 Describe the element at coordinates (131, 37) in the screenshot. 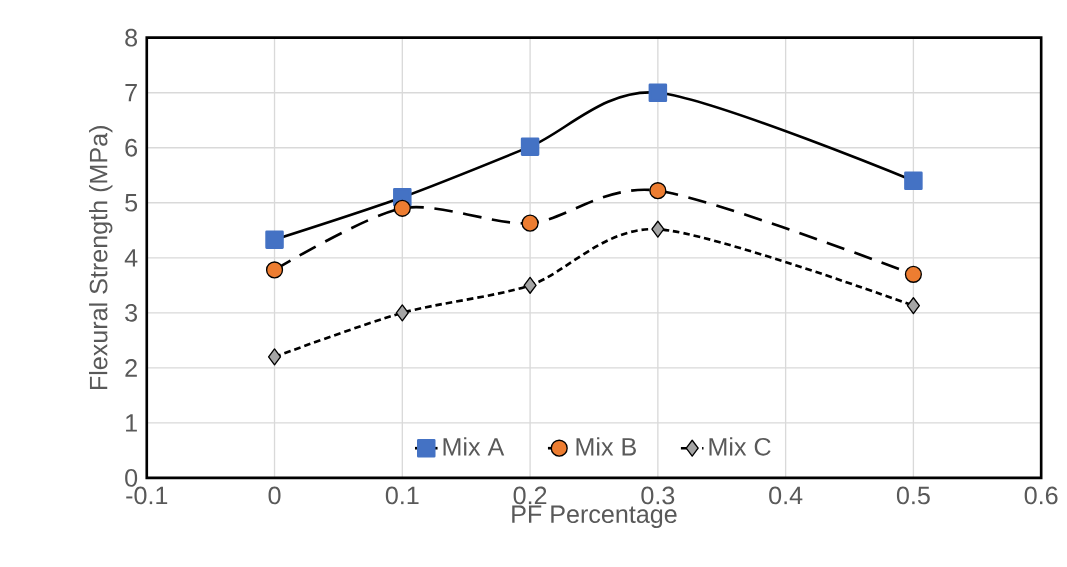

I see `y-tick-label: 8` at that location.